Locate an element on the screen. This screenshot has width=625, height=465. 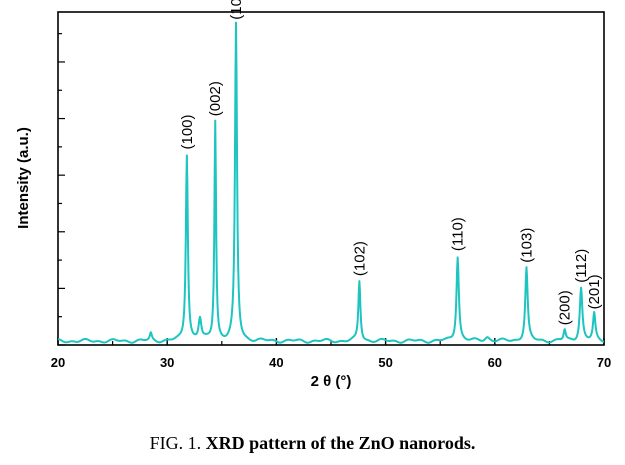
y-axis-ticks is located at coordinates (61, 189).